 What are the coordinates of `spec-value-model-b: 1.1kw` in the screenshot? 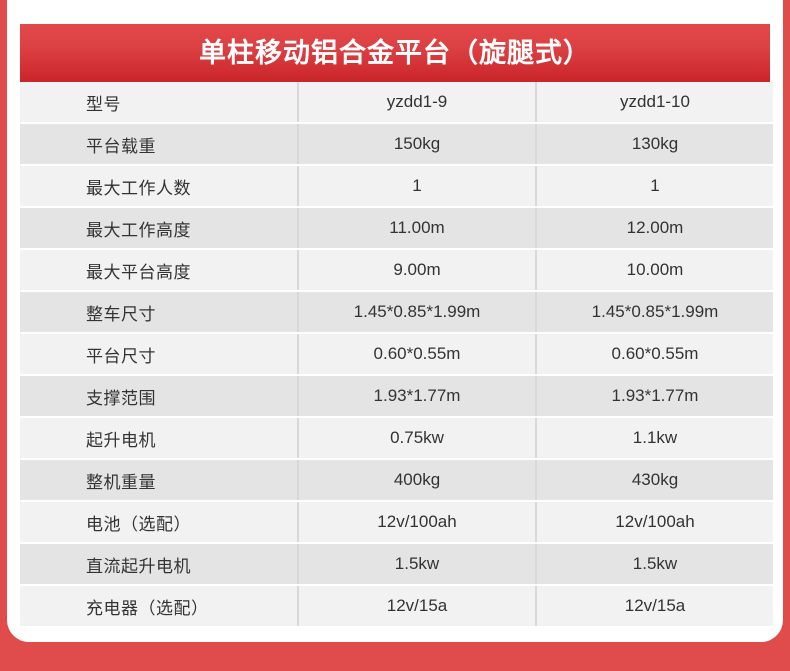 It's located at (654, 438).